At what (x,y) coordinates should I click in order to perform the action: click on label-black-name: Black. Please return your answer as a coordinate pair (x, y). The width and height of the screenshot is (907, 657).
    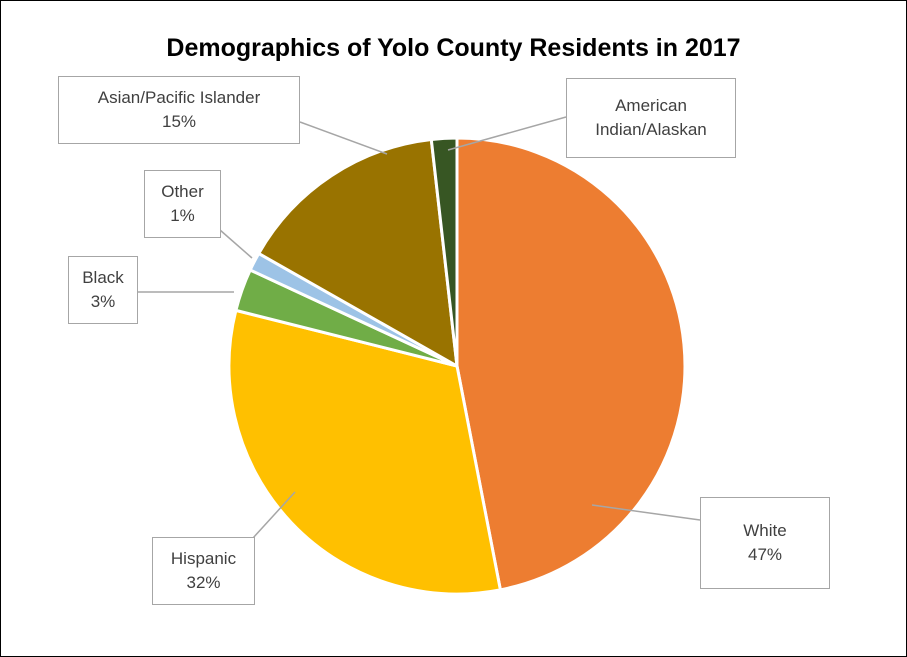
    Looking at the image, I should click on (103, 277).